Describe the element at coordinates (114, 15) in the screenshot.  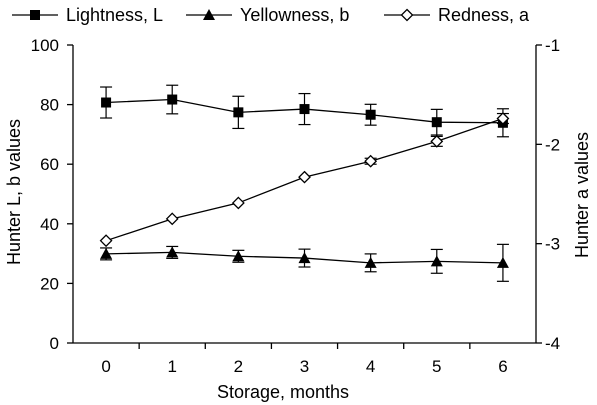
I see `legend-label: Lightness, L` at that location.